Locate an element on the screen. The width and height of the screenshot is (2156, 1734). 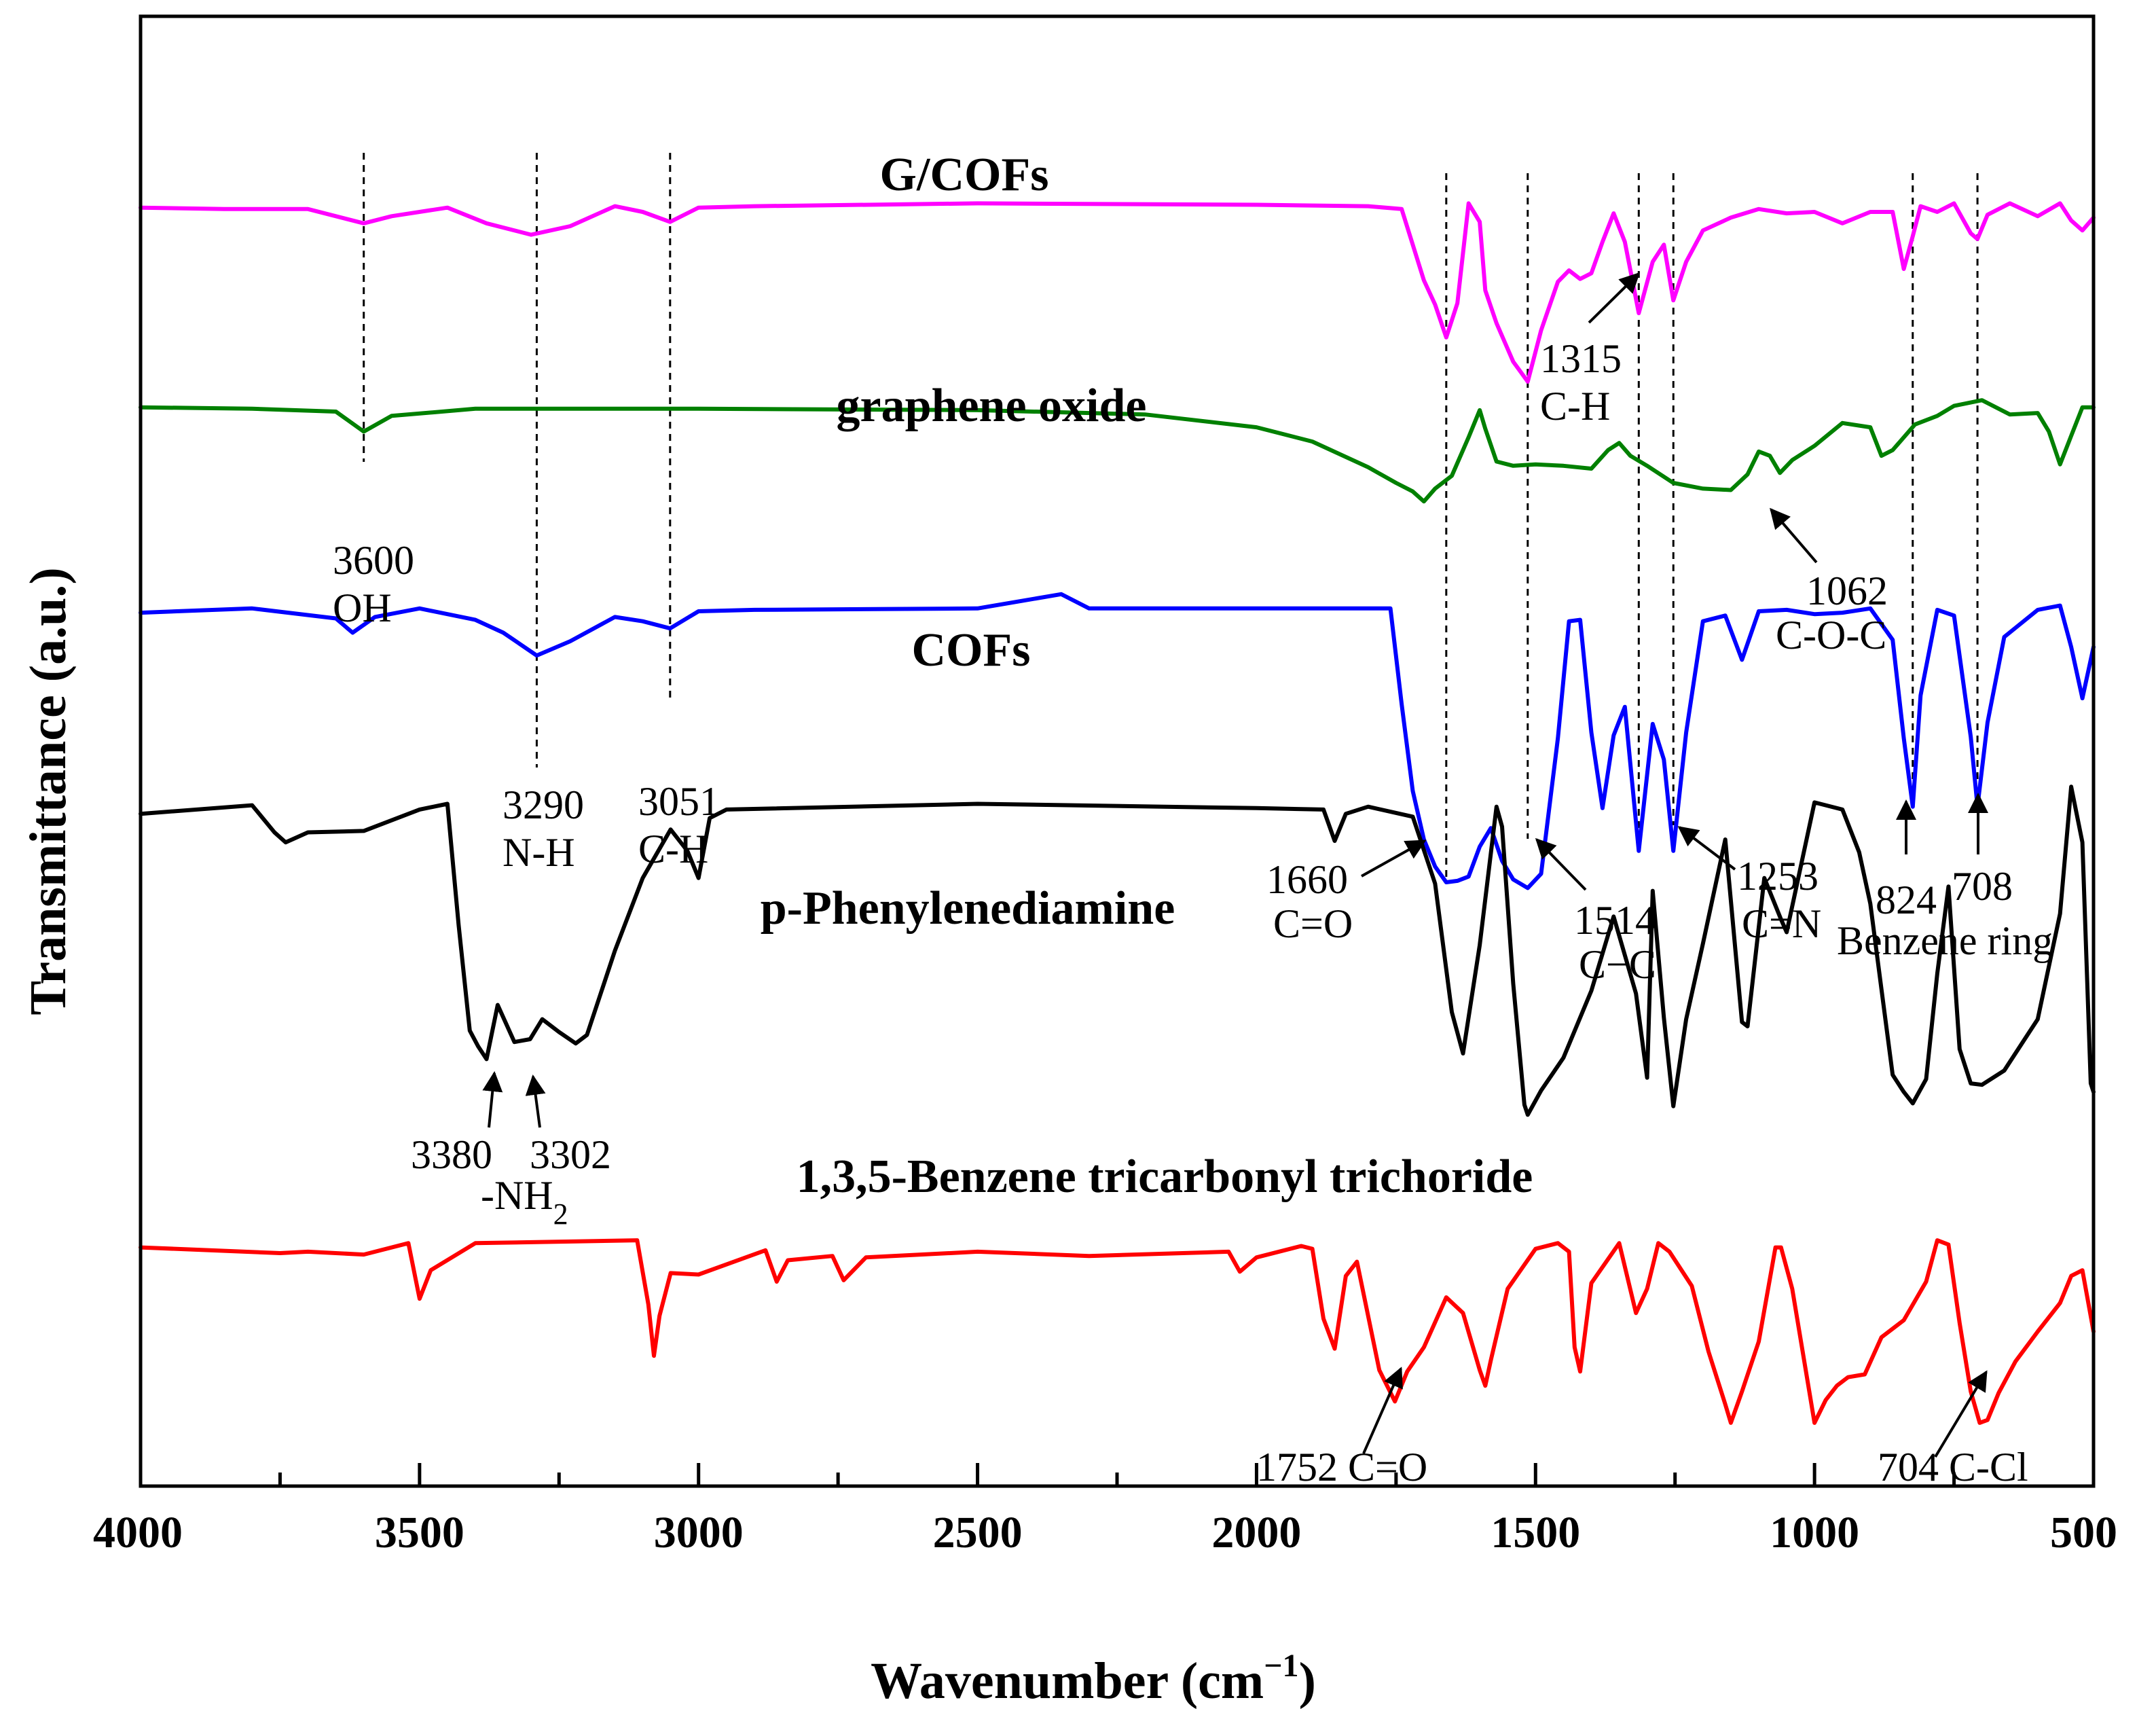
ann-1062-label: C-O-C is located at coordinates (1831, 635).